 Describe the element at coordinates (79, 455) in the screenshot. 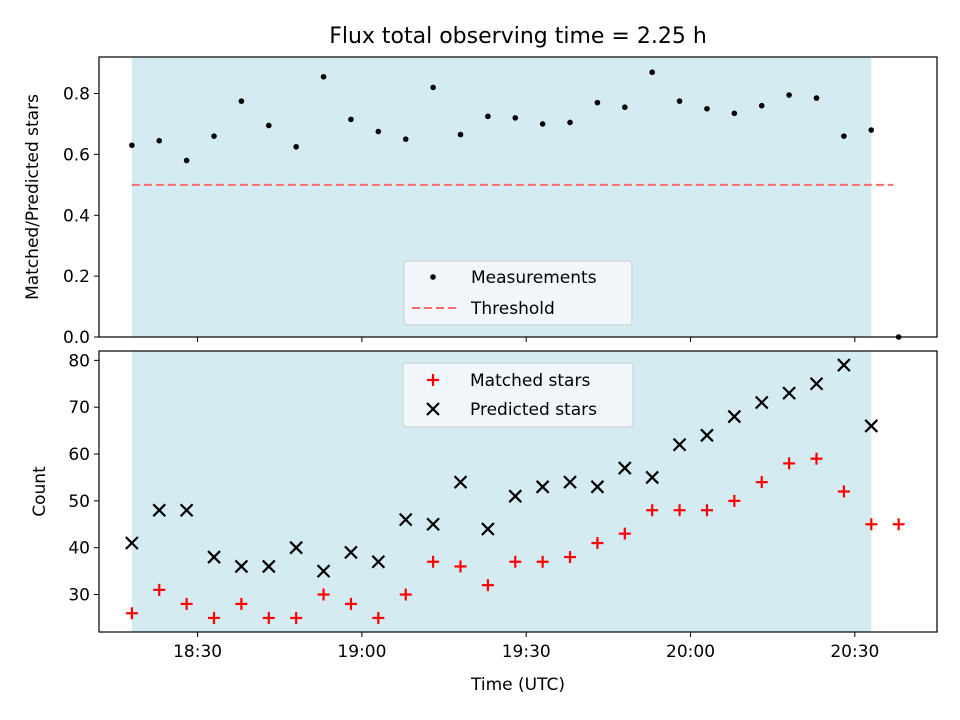

I see `bottom-y-tick-label: 60` at that location.